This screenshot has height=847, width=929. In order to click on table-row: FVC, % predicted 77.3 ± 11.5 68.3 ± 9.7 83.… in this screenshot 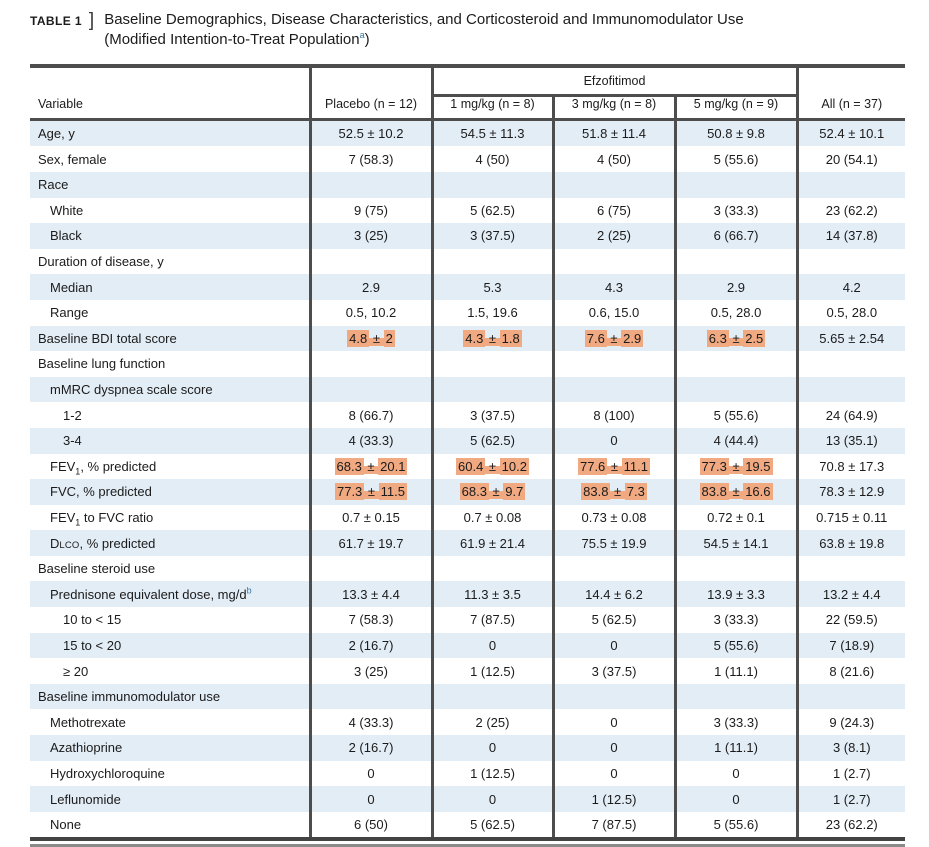, I will do `click(468, 492)`.